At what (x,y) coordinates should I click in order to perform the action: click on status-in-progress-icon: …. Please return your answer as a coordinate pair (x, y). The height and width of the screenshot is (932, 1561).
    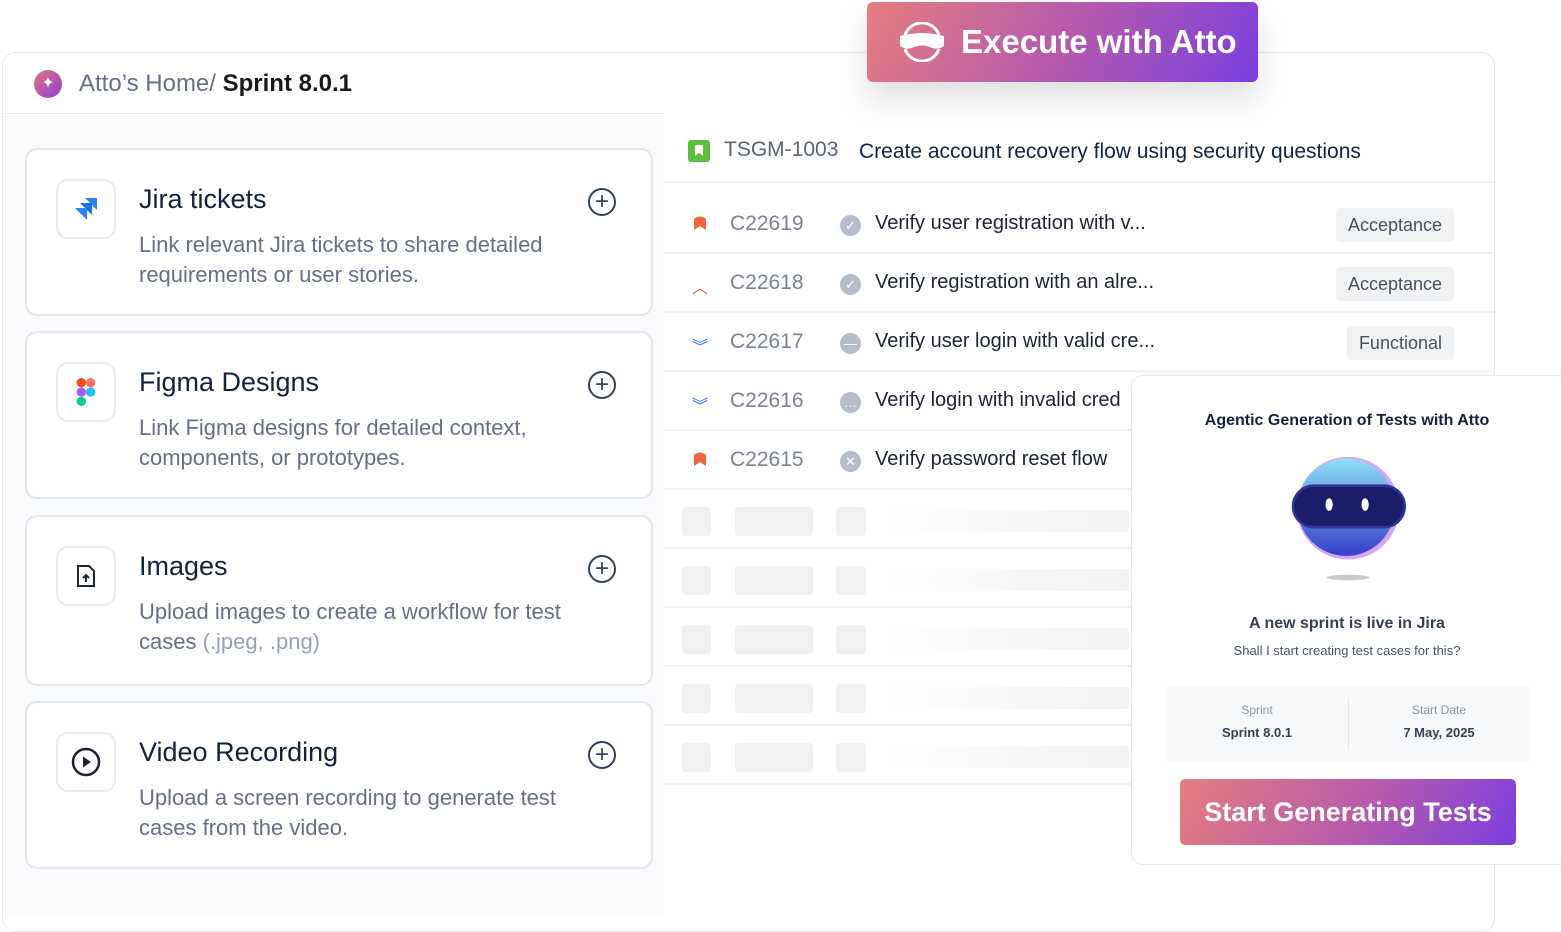
    Looking at the image, I should click on (850, 402).